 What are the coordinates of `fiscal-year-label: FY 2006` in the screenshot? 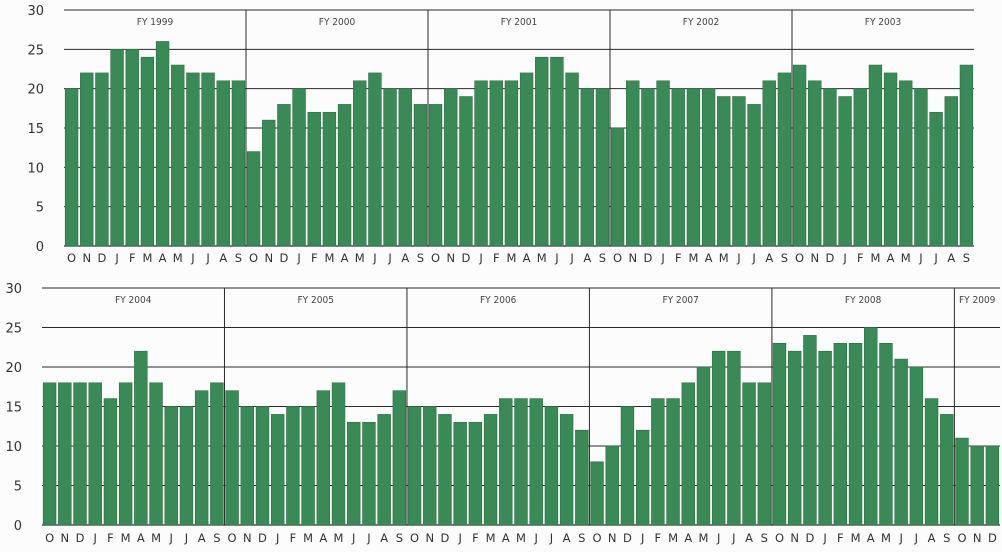 It's located at (498, 300).